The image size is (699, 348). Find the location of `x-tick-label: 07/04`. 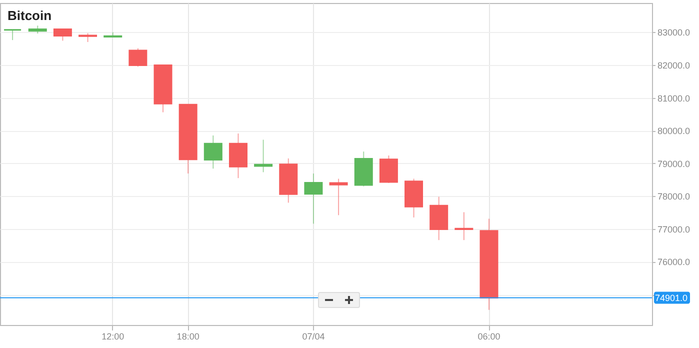

x-tick-label: 07/04 is located at coordinates (313, 337).